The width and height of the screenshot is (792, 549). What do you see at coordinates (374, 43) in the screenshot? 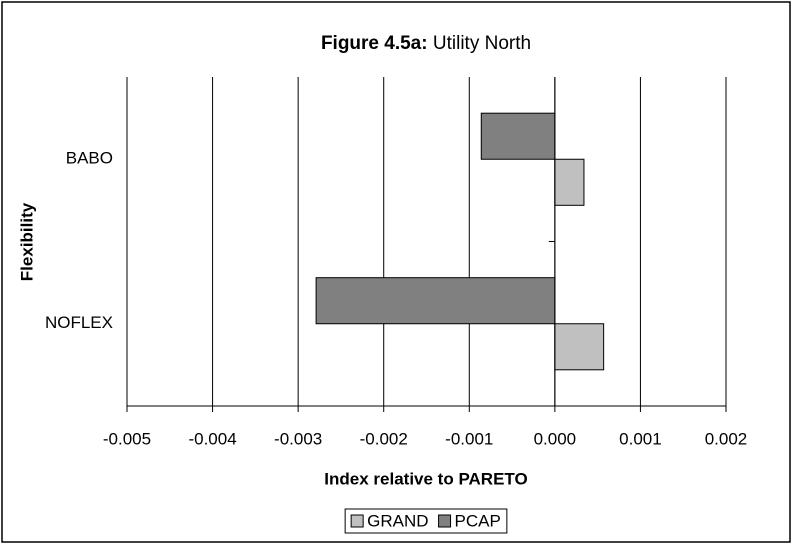
I see `title-prefix: Figure 4.5a:` at bounding box center [374, 43].